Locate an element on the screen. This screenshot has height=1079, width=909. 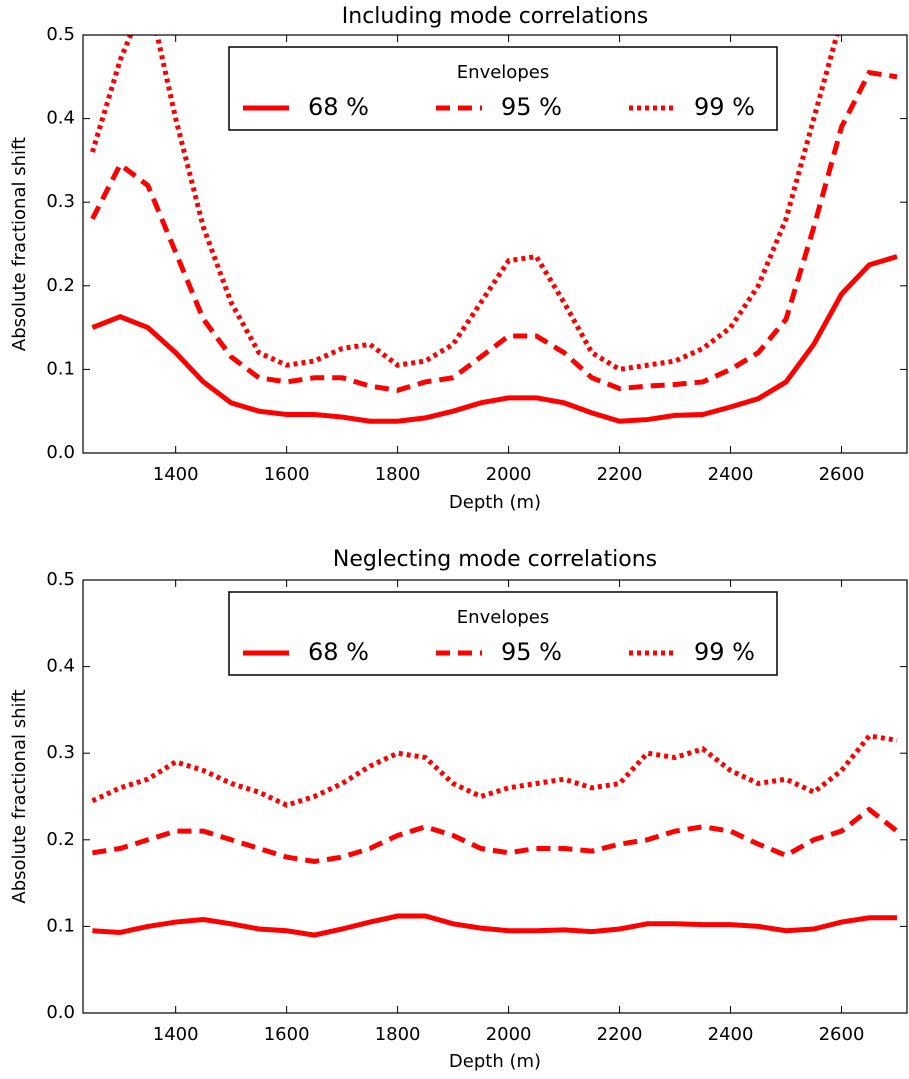
chart-title: Including mode correlations is located at coordinates (495, 16).